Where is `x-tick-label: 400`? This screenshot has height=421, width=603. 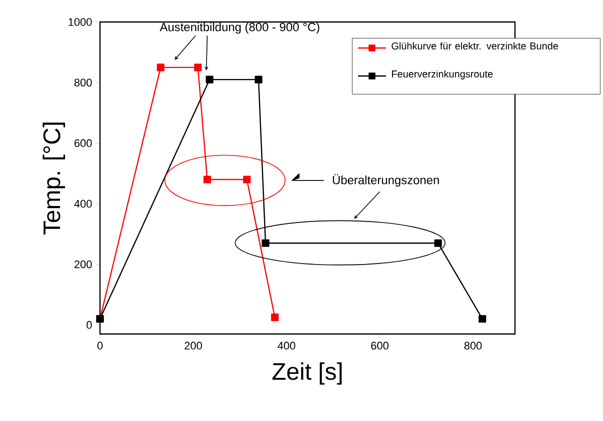 x-tick-label: 400 is located at coordinates (287, 346).